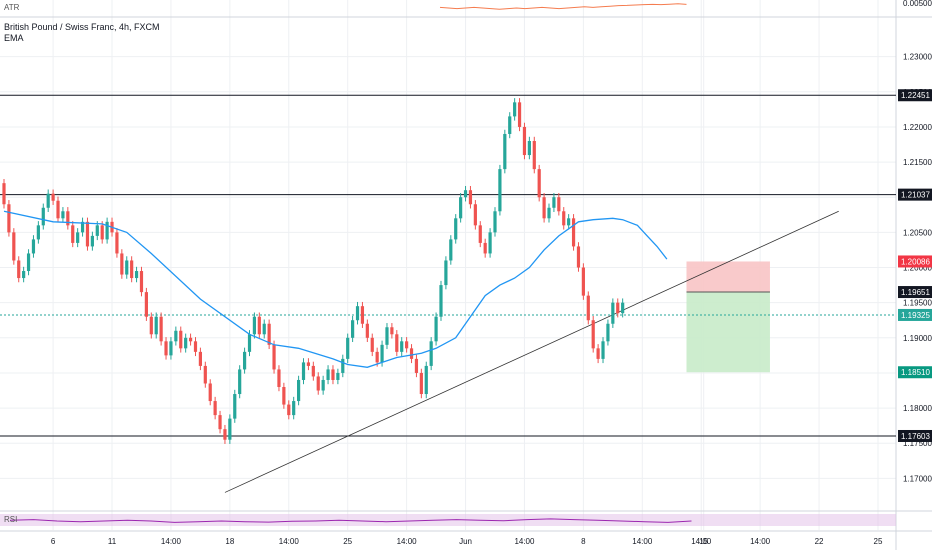  Describe the element at coordinates (12, 7) in the screenshot. I see `atr-pane-label: ATR` at that location.